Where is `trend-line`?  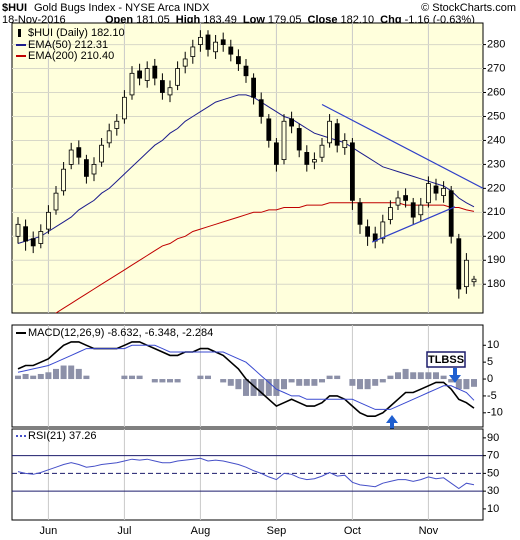 trend-line is located at coordinates (402, 146).